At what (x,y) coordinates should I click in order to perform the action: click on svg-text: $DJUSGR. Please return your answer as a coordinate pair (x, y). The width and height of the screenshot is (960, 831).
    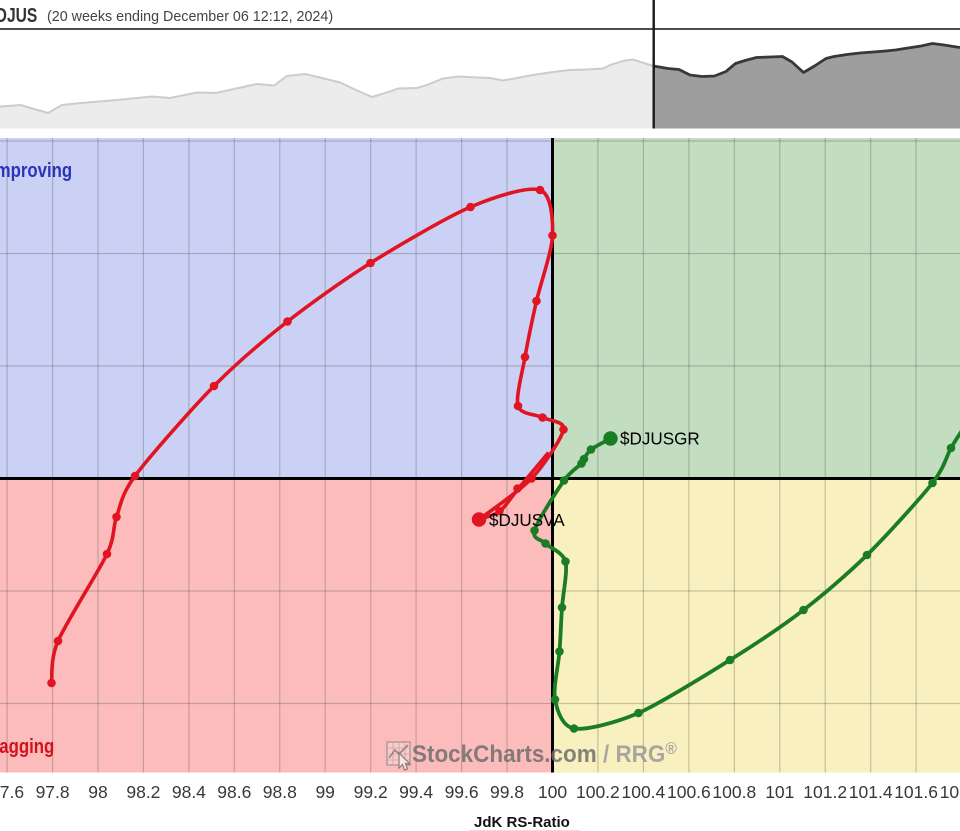
    Looking at the image, I should click on (660, 438).